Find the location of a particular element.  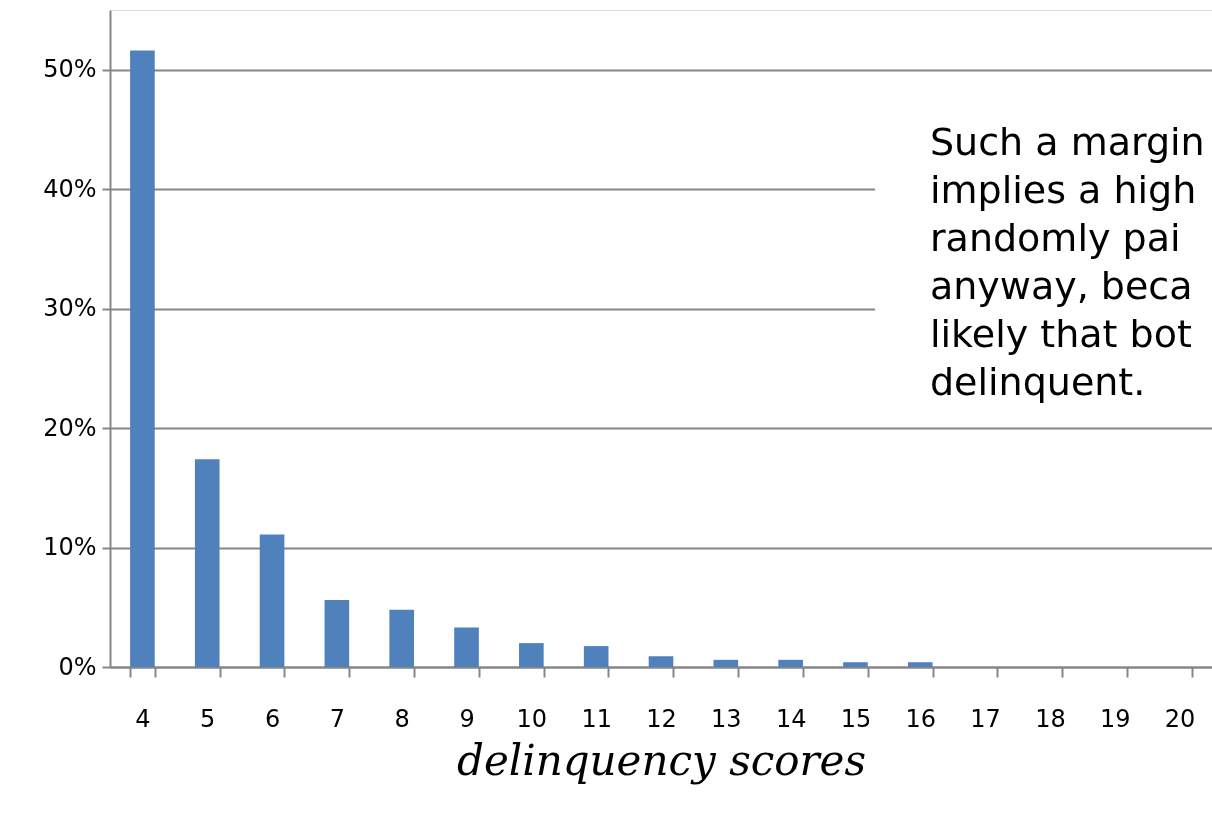

annotation: anyway, beca is located at coordinates (1061, 286).